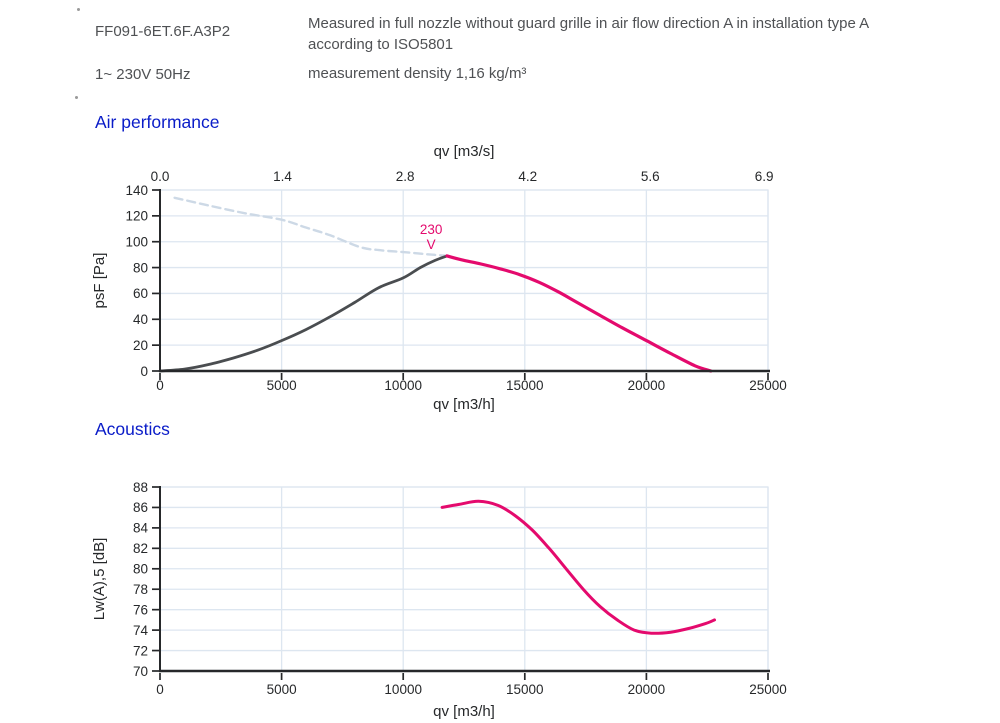 This screenshot has width=1000, height=723. Describe the element at coordinates (132, 429) in the screenshot. I see `acoustics-heading: Acoustics` at that location.